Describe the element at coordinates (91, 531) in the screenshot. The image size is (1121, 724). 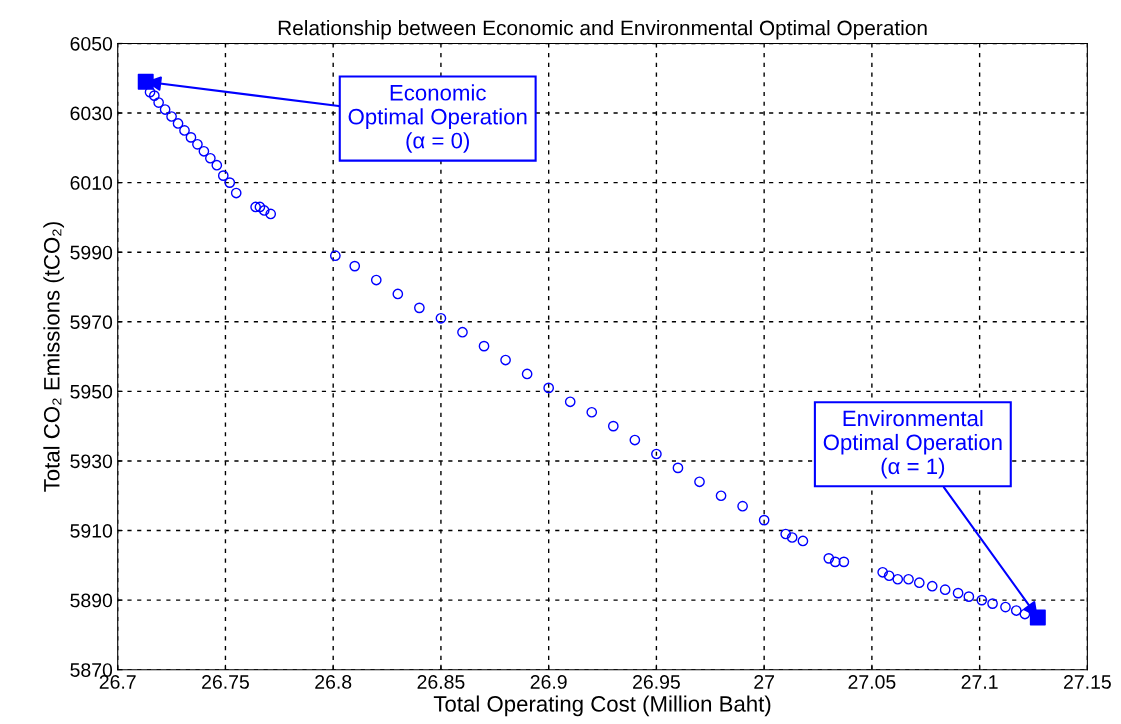
I see `y-tick-label: 5910` at that location.